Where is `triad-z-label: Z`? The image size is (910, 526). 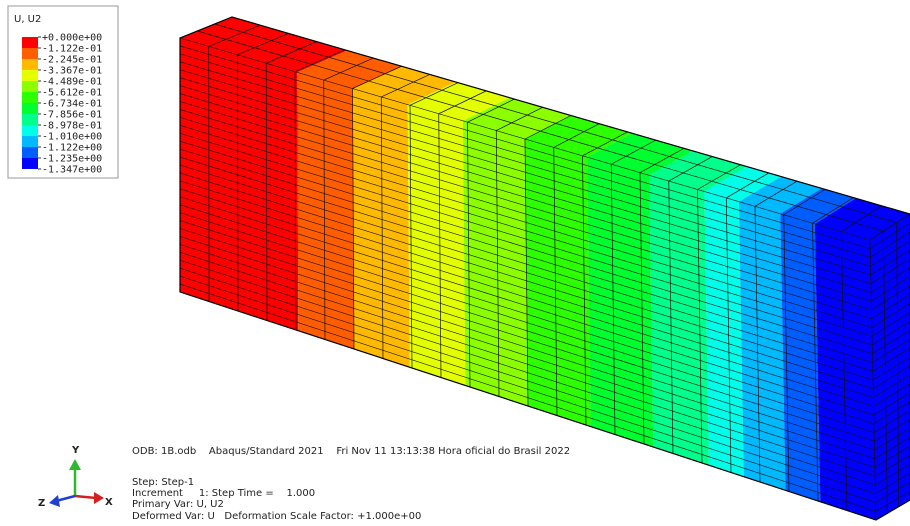
triad-z-label: Z is located at coordinates (41, 503).